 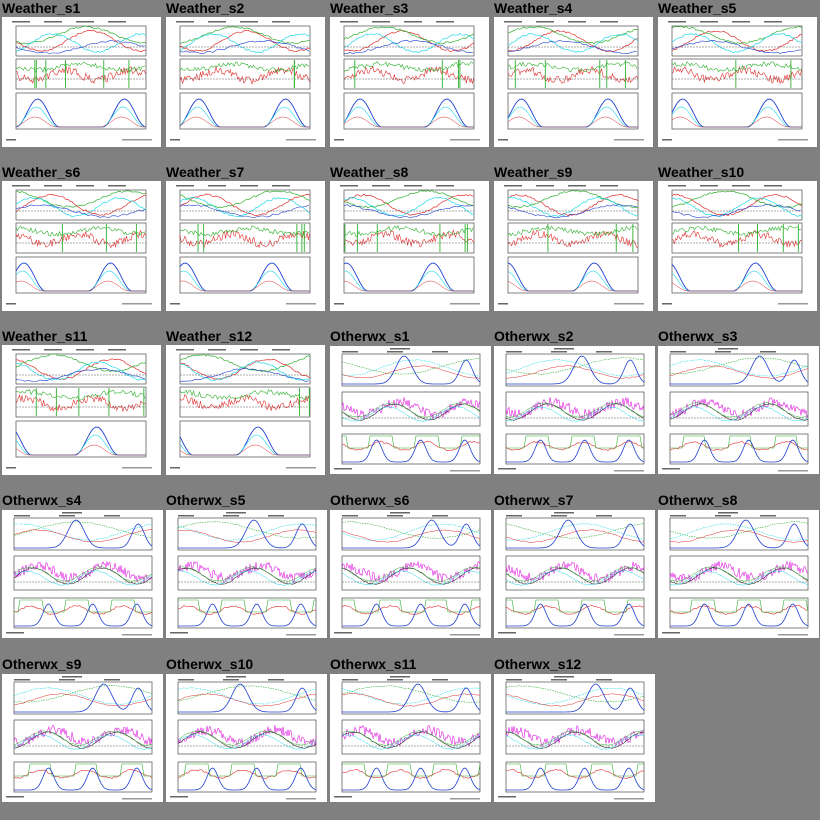 What do you see at coordinates (698, 336) in the screenshot?
I see `thumbnail-title: Otherwx_s3` at bounding box center [698, 336].